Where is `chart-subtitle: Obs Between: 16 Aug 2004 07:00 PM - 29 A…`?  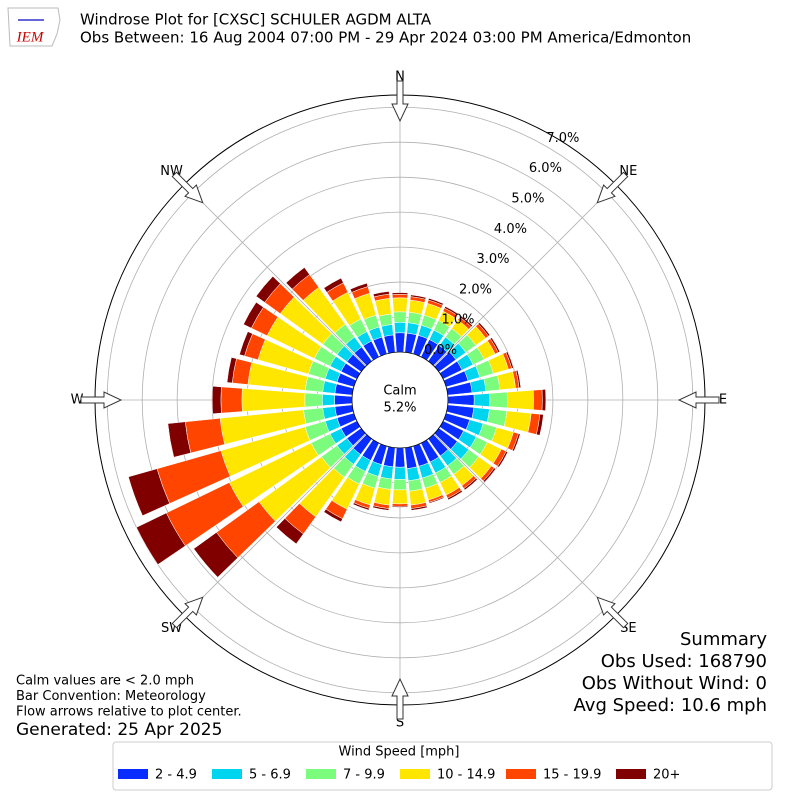 chart-subtitle: Obs Between: 16 Aug 2004 07:00 PM - 29 A… is located at coordinates (385, 38).